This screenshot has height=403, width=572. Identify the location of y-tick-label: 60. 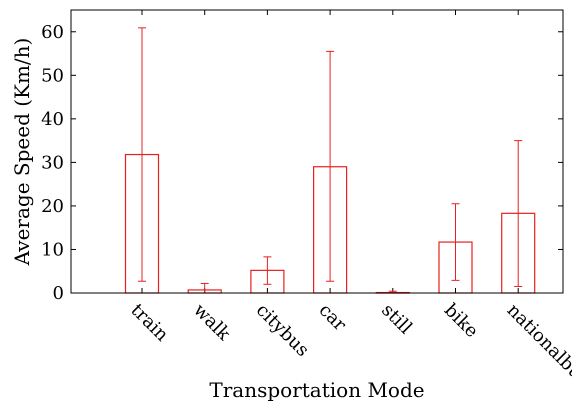
(52, 32).